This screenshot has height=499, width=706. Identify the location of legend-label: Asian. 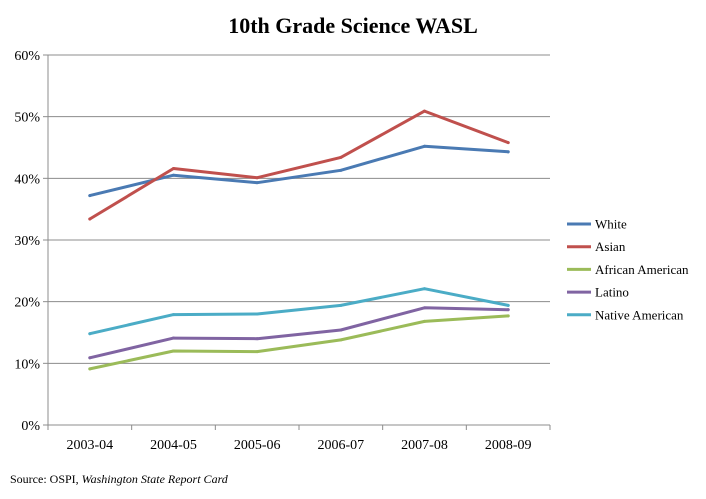
(610, 246).